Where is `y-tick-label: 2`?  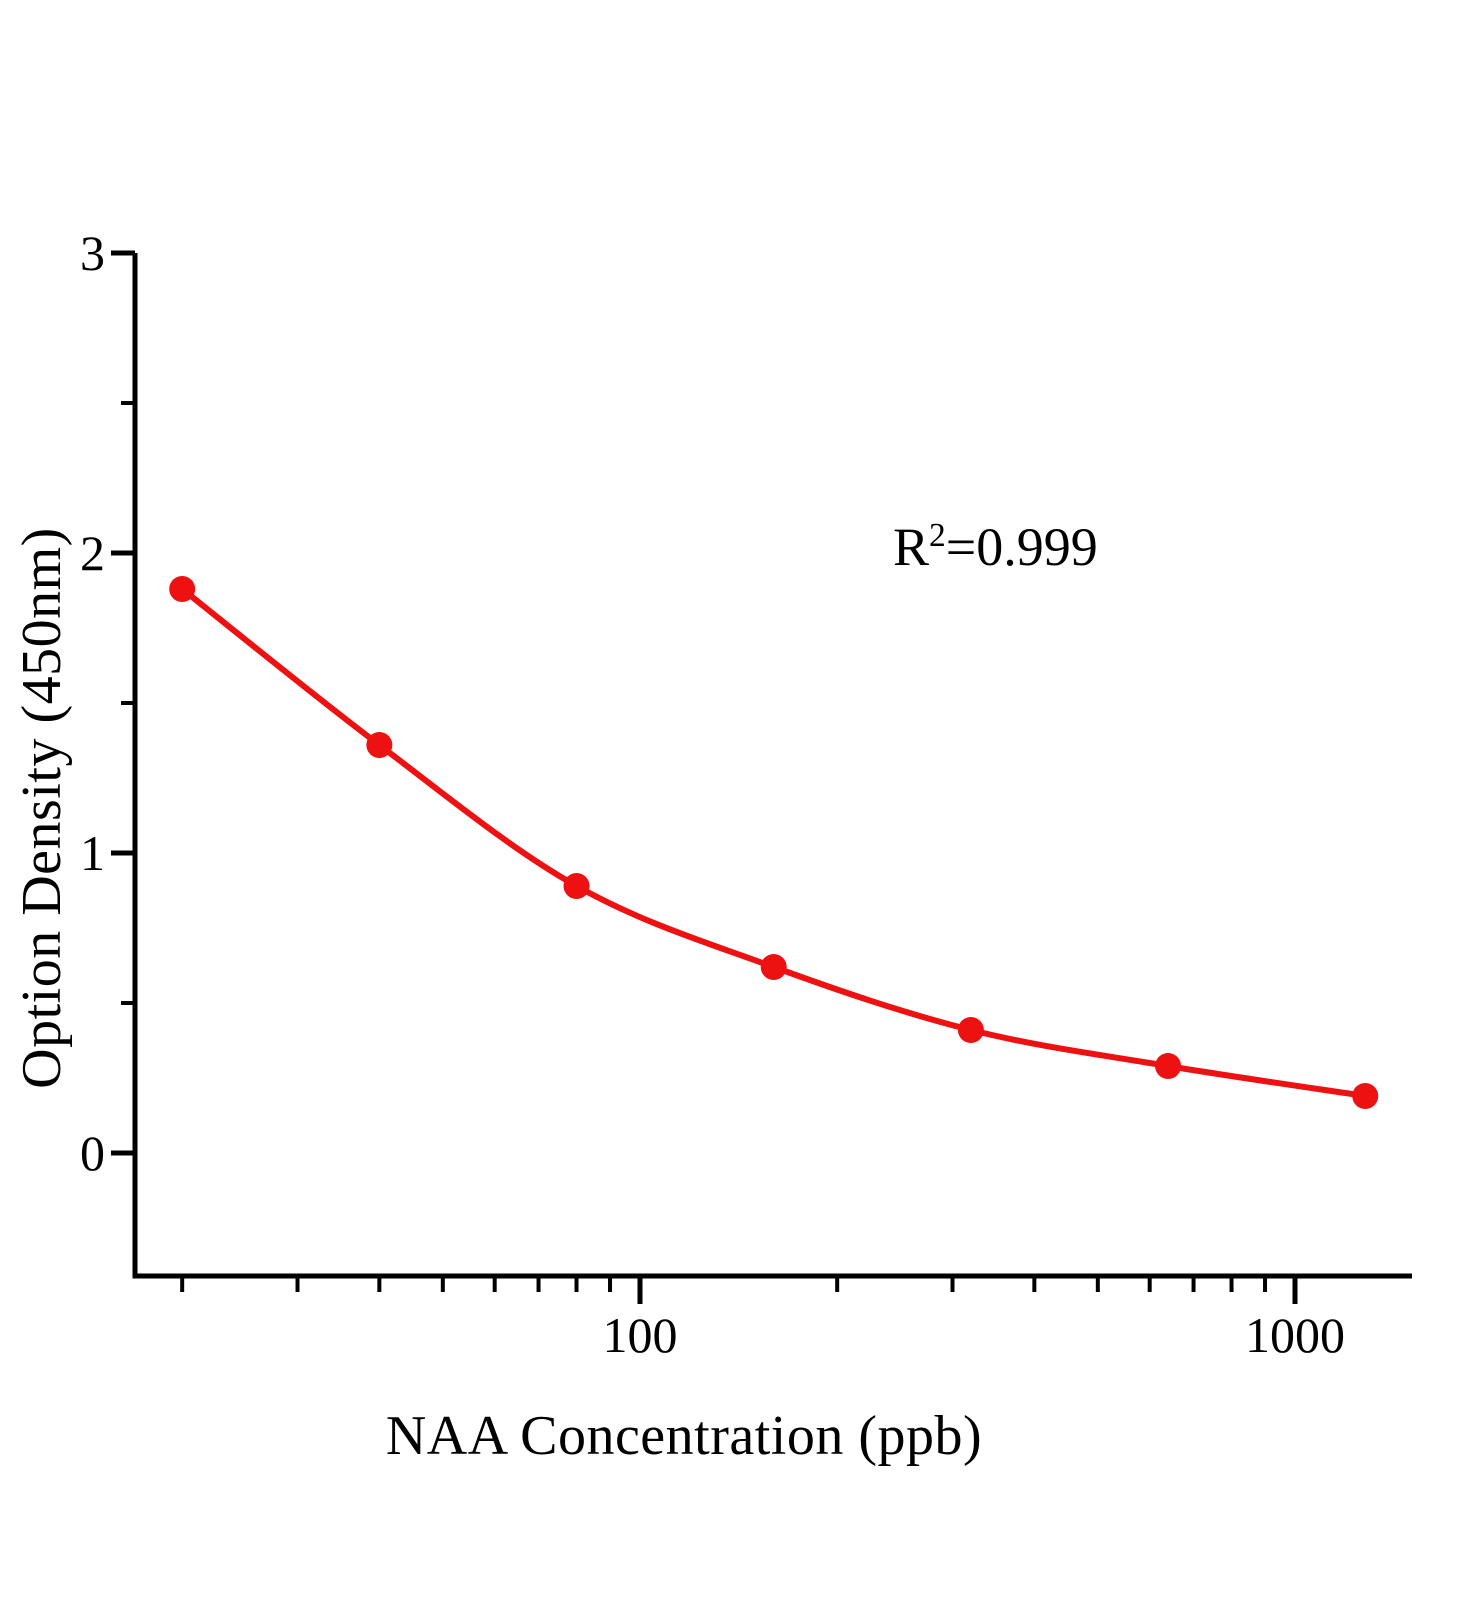
y-tick-label: 2 is located at coordinates (92, 553).